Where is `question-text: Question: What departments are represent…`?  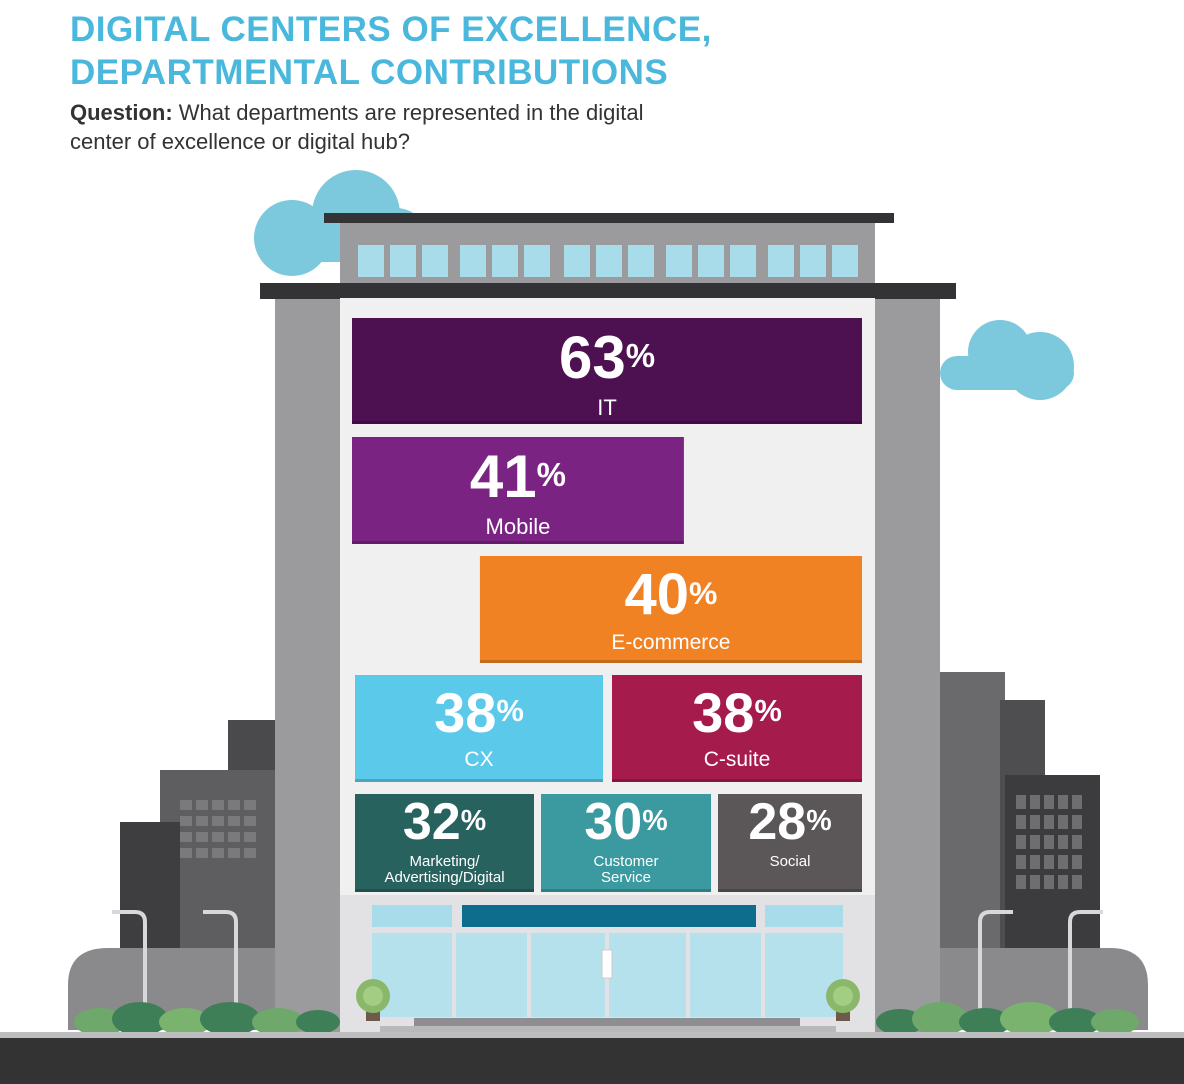 question-text: Question: What departments are represent… is located at coordinates (390, 127).